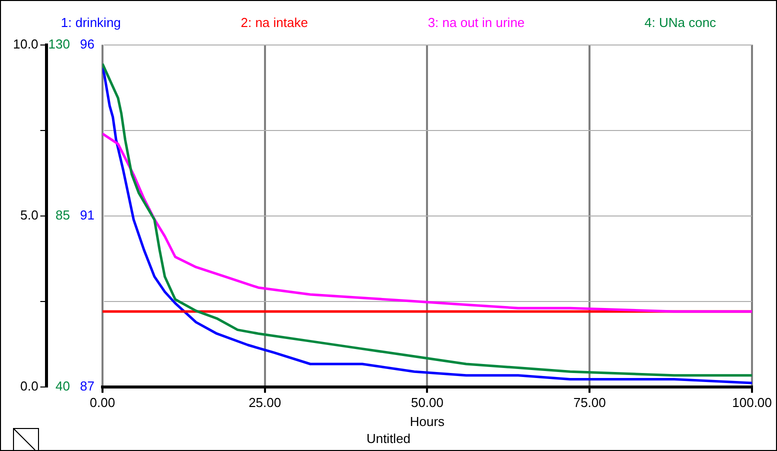 The image size is (777, 451). What do you see at coordinates (589, 402) in the screenshot?
I see `x-tick-label: 75.00` at bounding box center [589, 402].